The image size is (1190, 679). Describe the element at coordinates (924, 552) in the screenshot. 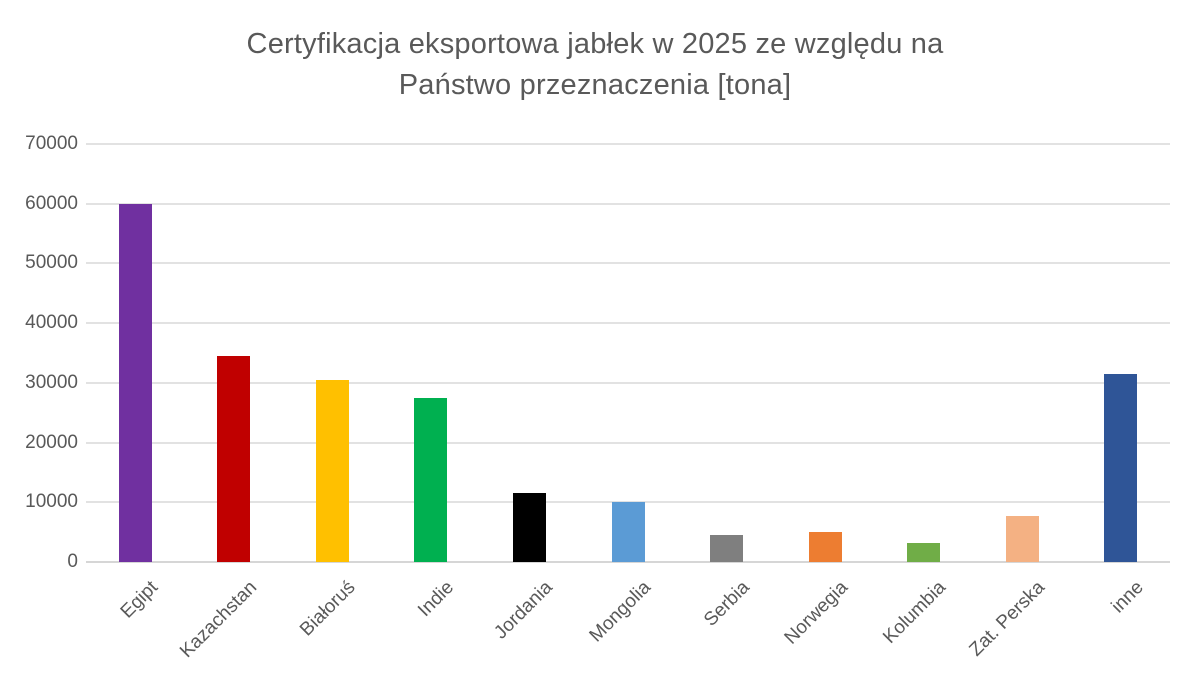

I see `bar-kolumbia` at that location.